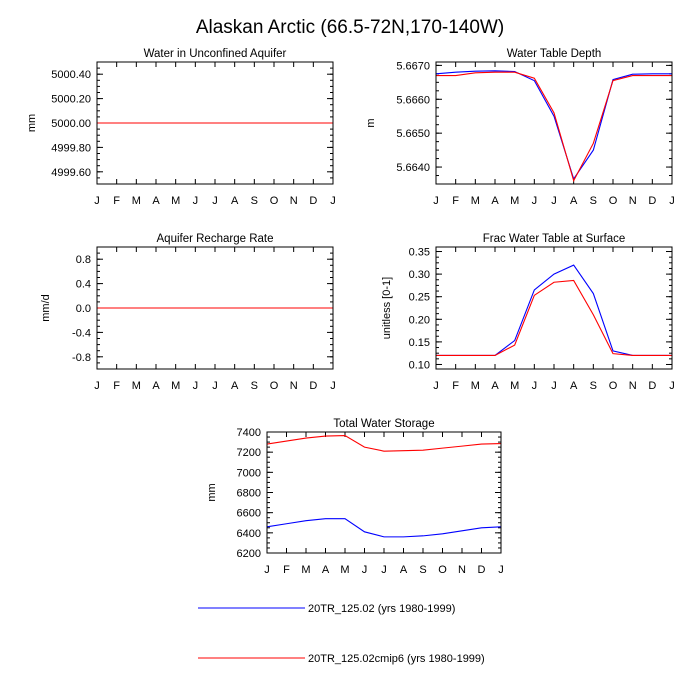  What do you see at coordinates (83, 260) in the screenshot?
I see `y-tick-label: 0.8` at bounding box center [83, 260].